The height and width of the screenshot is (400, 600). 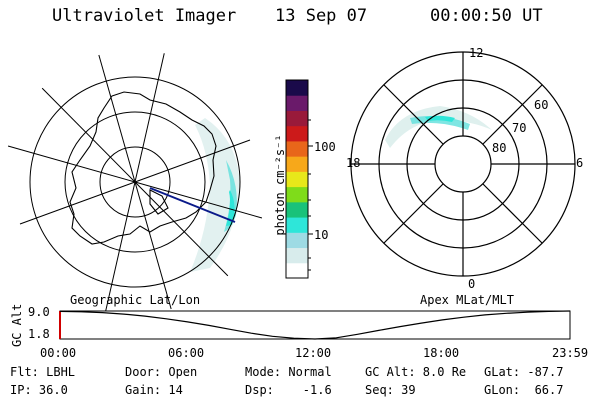 I want to click on date-label: 13 Sep 07, so click(x=321, y=16).